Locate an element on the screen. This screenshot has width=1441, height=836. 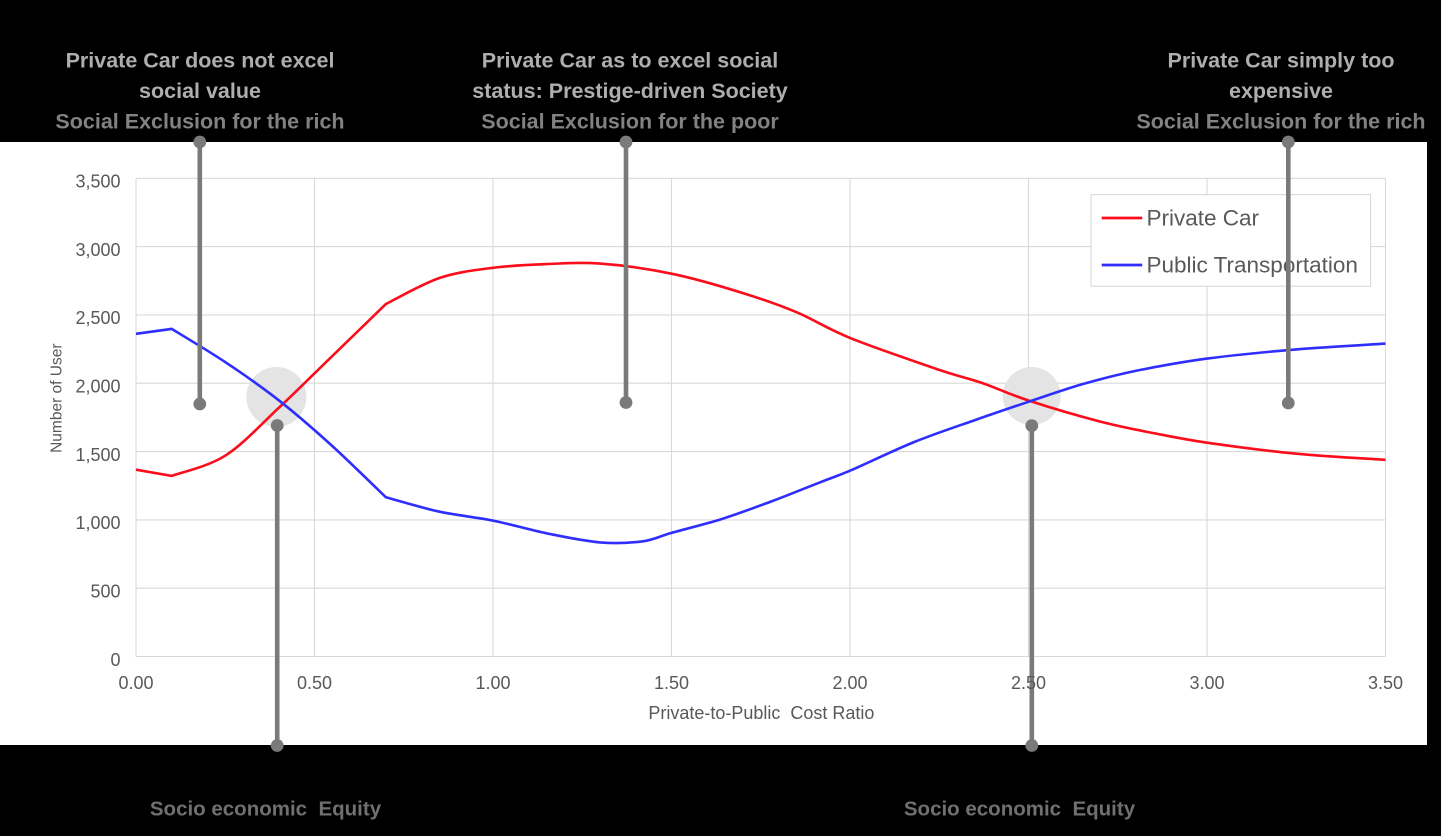
svg-text: Number of User is located at coordinates (57, 397).